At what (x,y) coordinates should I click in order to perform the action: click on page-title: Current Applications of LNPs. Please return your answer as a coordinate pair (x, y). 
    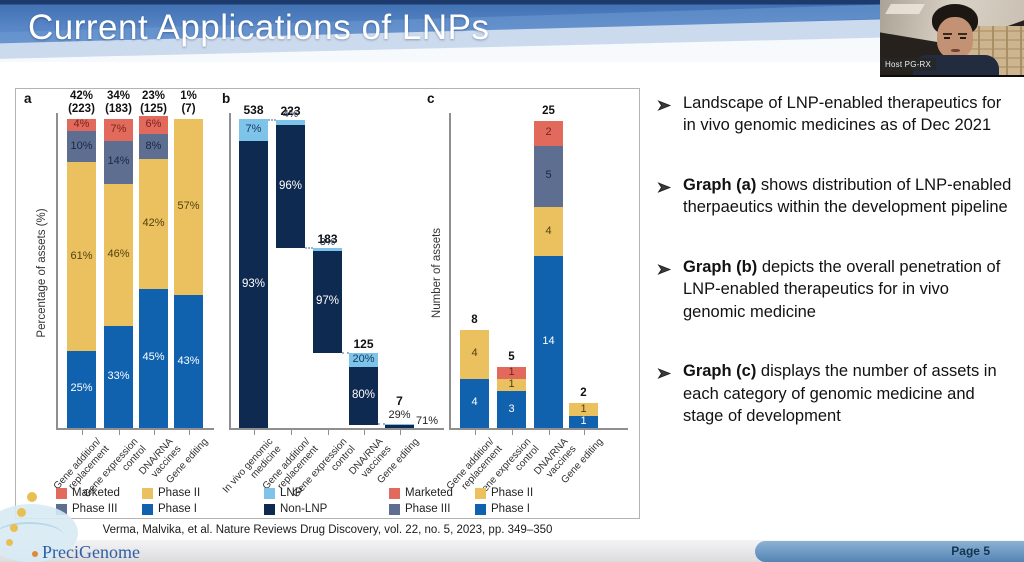
    Looking at the image, I should click on (259, 27).